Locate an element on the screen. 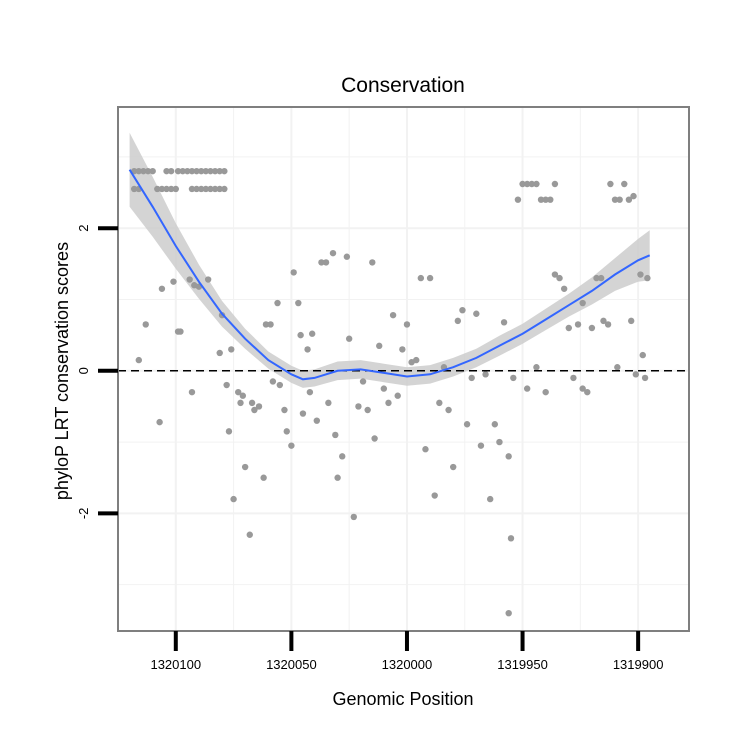 This screenshot has width=750, height=750. y-tick-label: 0 is located at coordinates (83, 370).